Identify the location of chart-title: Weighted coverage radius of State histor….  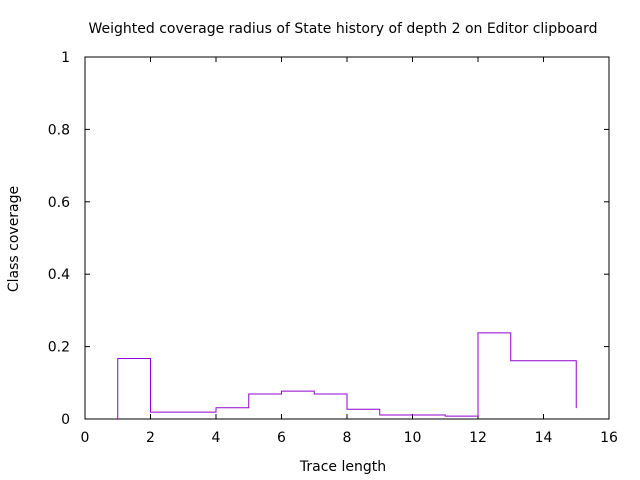
(342, 29).